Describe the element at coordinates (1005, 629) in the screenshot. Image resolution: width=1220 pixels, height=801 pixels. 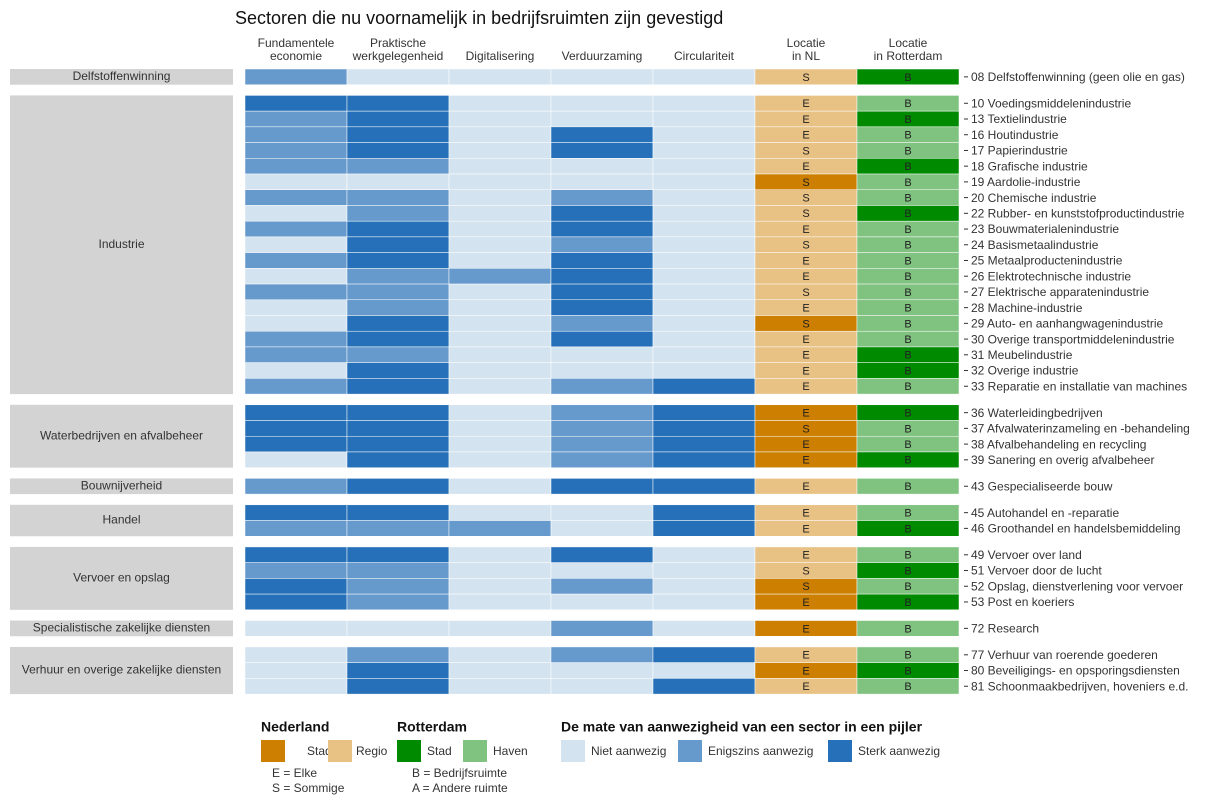
I see `row-label: 72 Research` at that location.